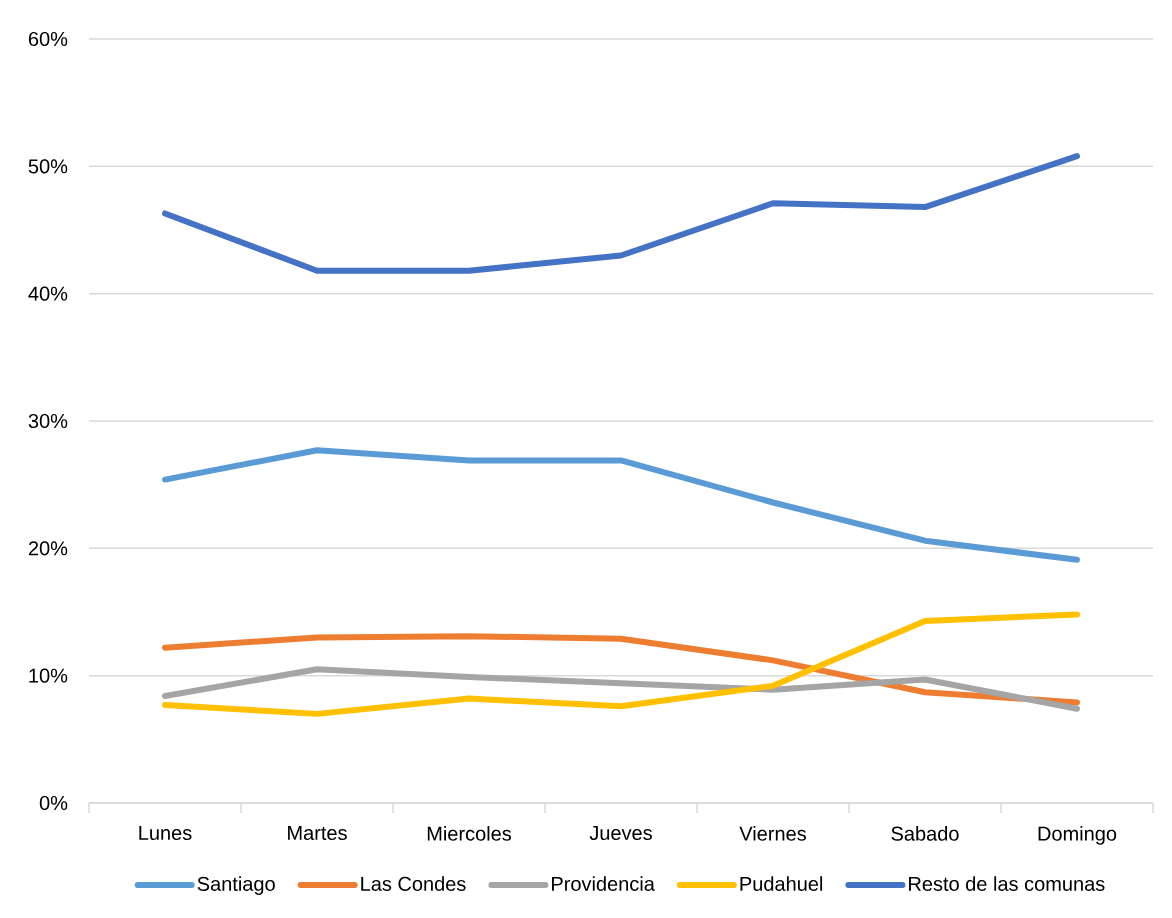 The height and width of the screenshot is (918, 1172). I want to click on x-tick-label: Miercoles, so click(469, 833).